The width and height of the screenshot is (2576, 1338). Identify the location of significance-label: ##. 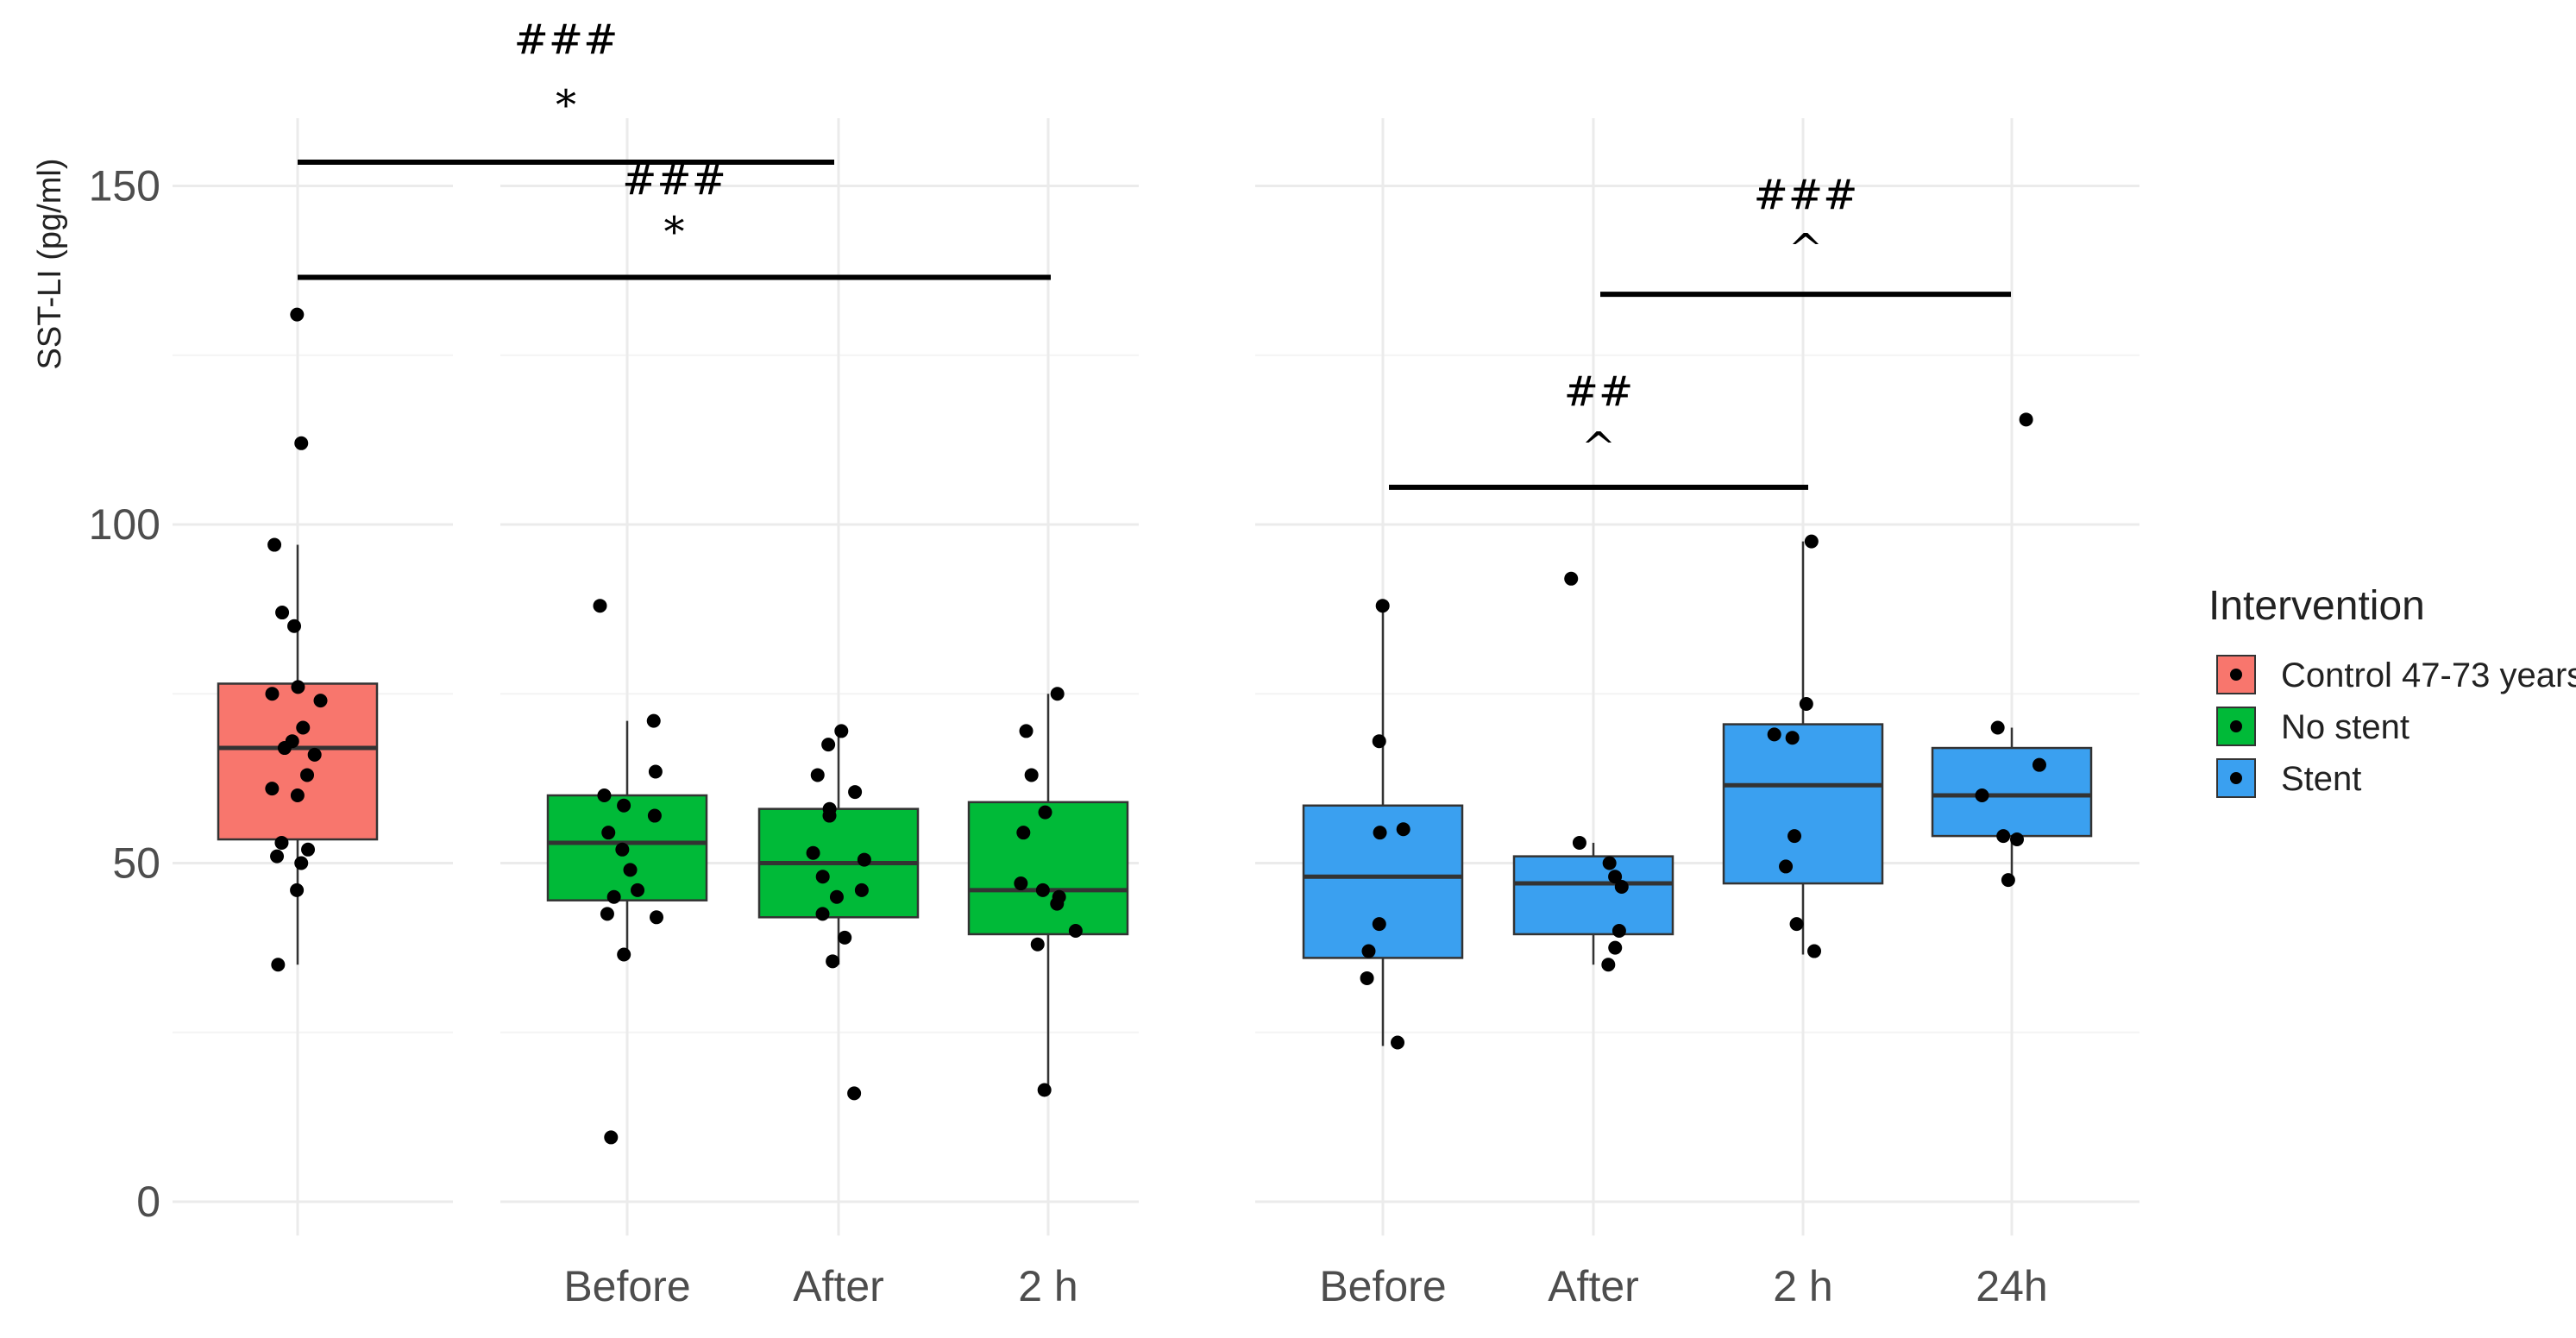
(1598, 391).